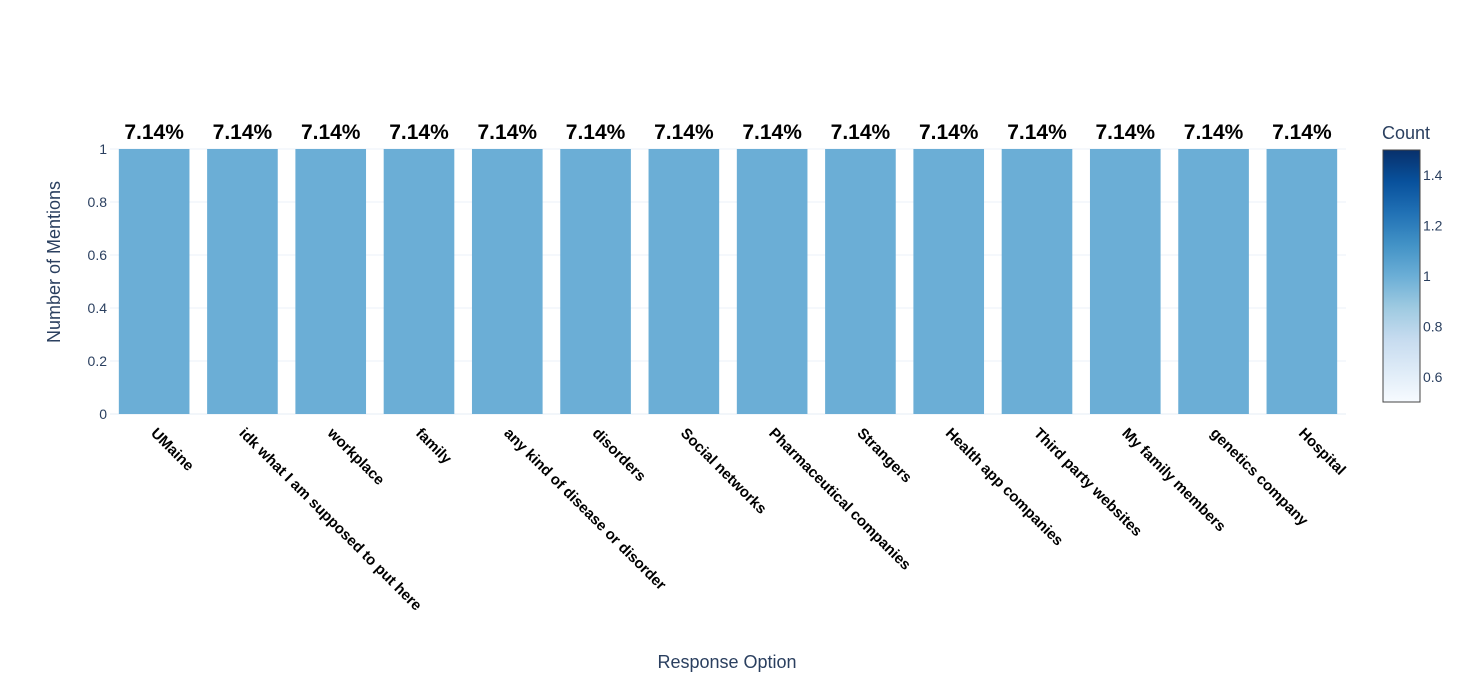 This screenshot has width=1484, height=694. I want to click on x-tick-label: any kind of disease or disorder, so click(584, 509).